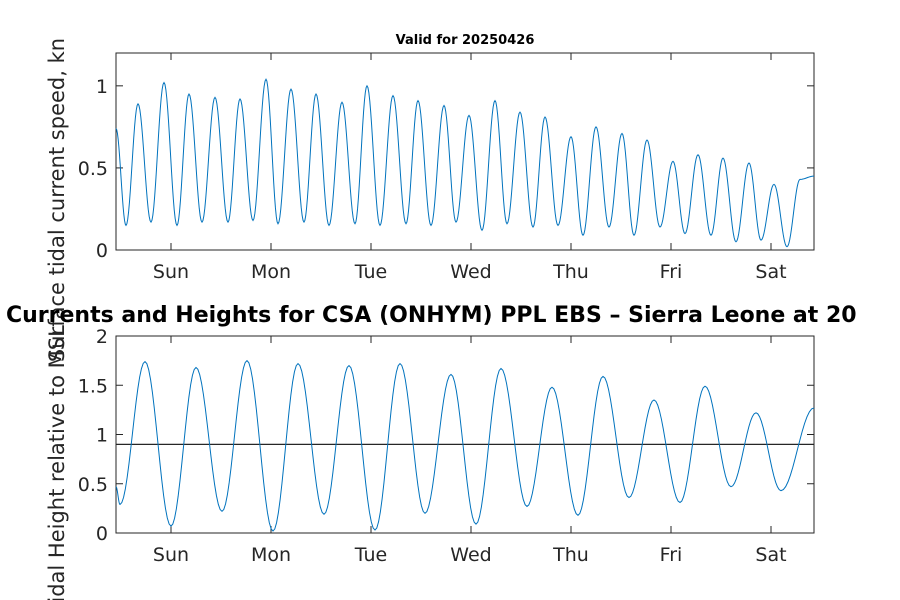  Describe the element at coordinates (465, 40) in the screenshot. I see `small-chart-title: Valid for 20250426` at that location.